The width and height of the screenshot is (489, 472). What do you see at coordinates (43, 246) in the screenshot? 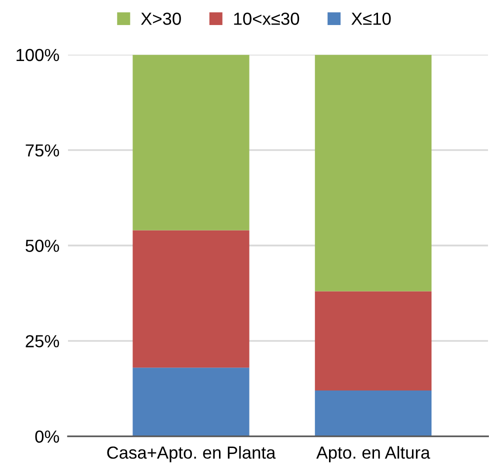
I see `y-tick-label: 50%` at bounding box center [43, 246].